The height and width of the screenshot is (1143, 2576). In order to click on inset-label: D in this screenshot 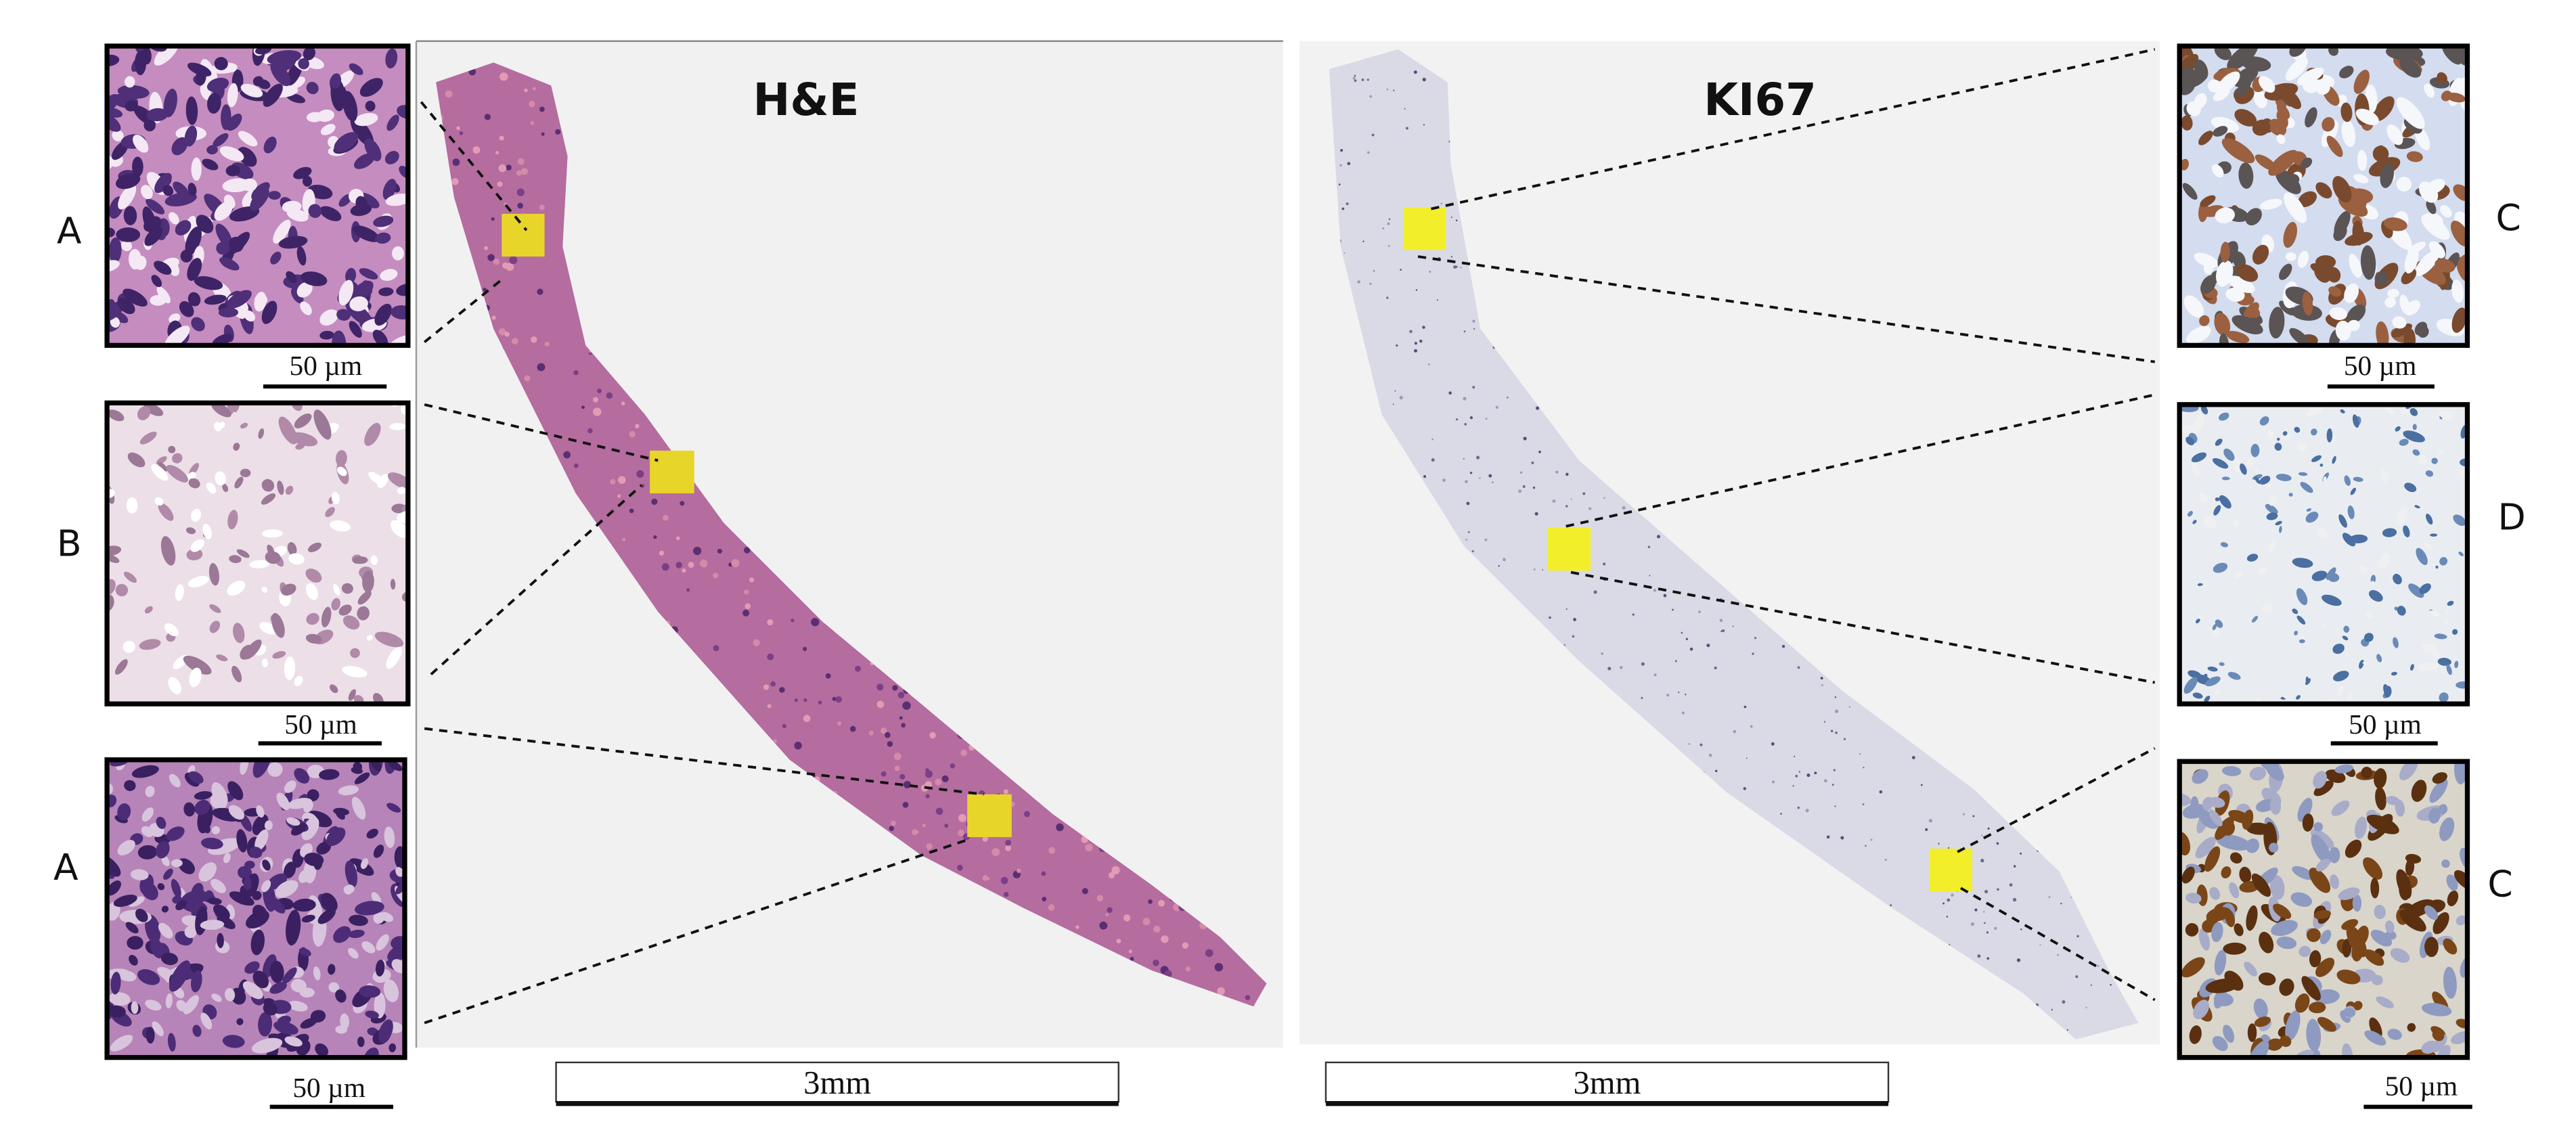, I will do `click(2511, 517)`.